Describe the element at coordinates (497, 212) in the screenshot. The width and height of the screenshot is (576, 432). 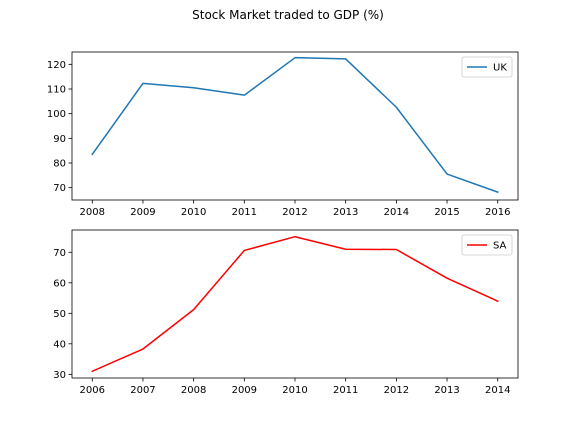
I see `x-tick-label: 2016` at that location.